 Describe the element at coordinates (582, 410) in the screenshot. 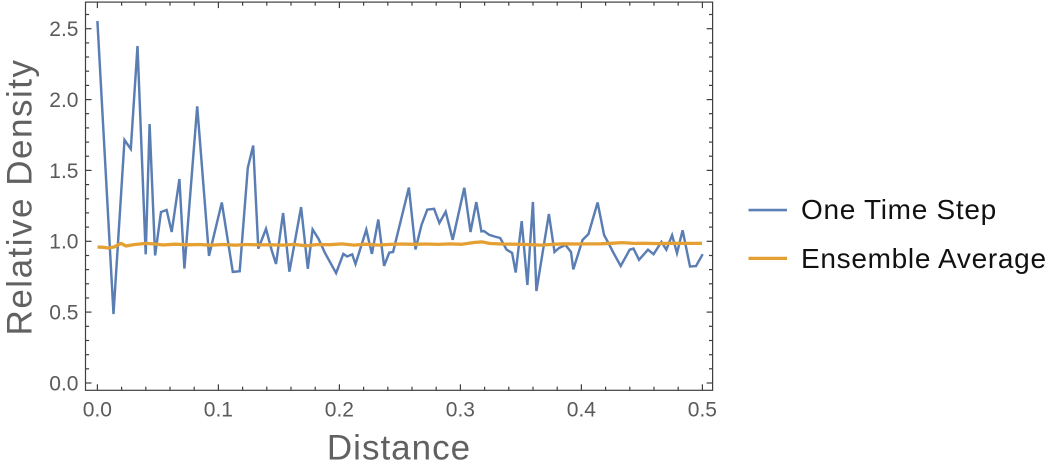

I see `svg-text: 0.4` at that location.